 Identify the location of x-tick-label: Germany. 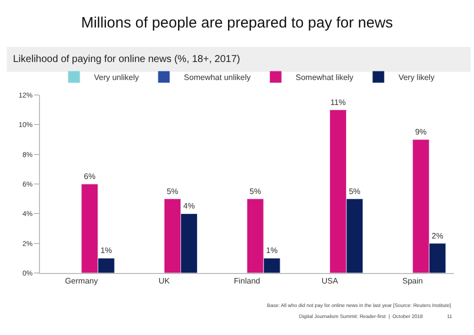
(81, 281).